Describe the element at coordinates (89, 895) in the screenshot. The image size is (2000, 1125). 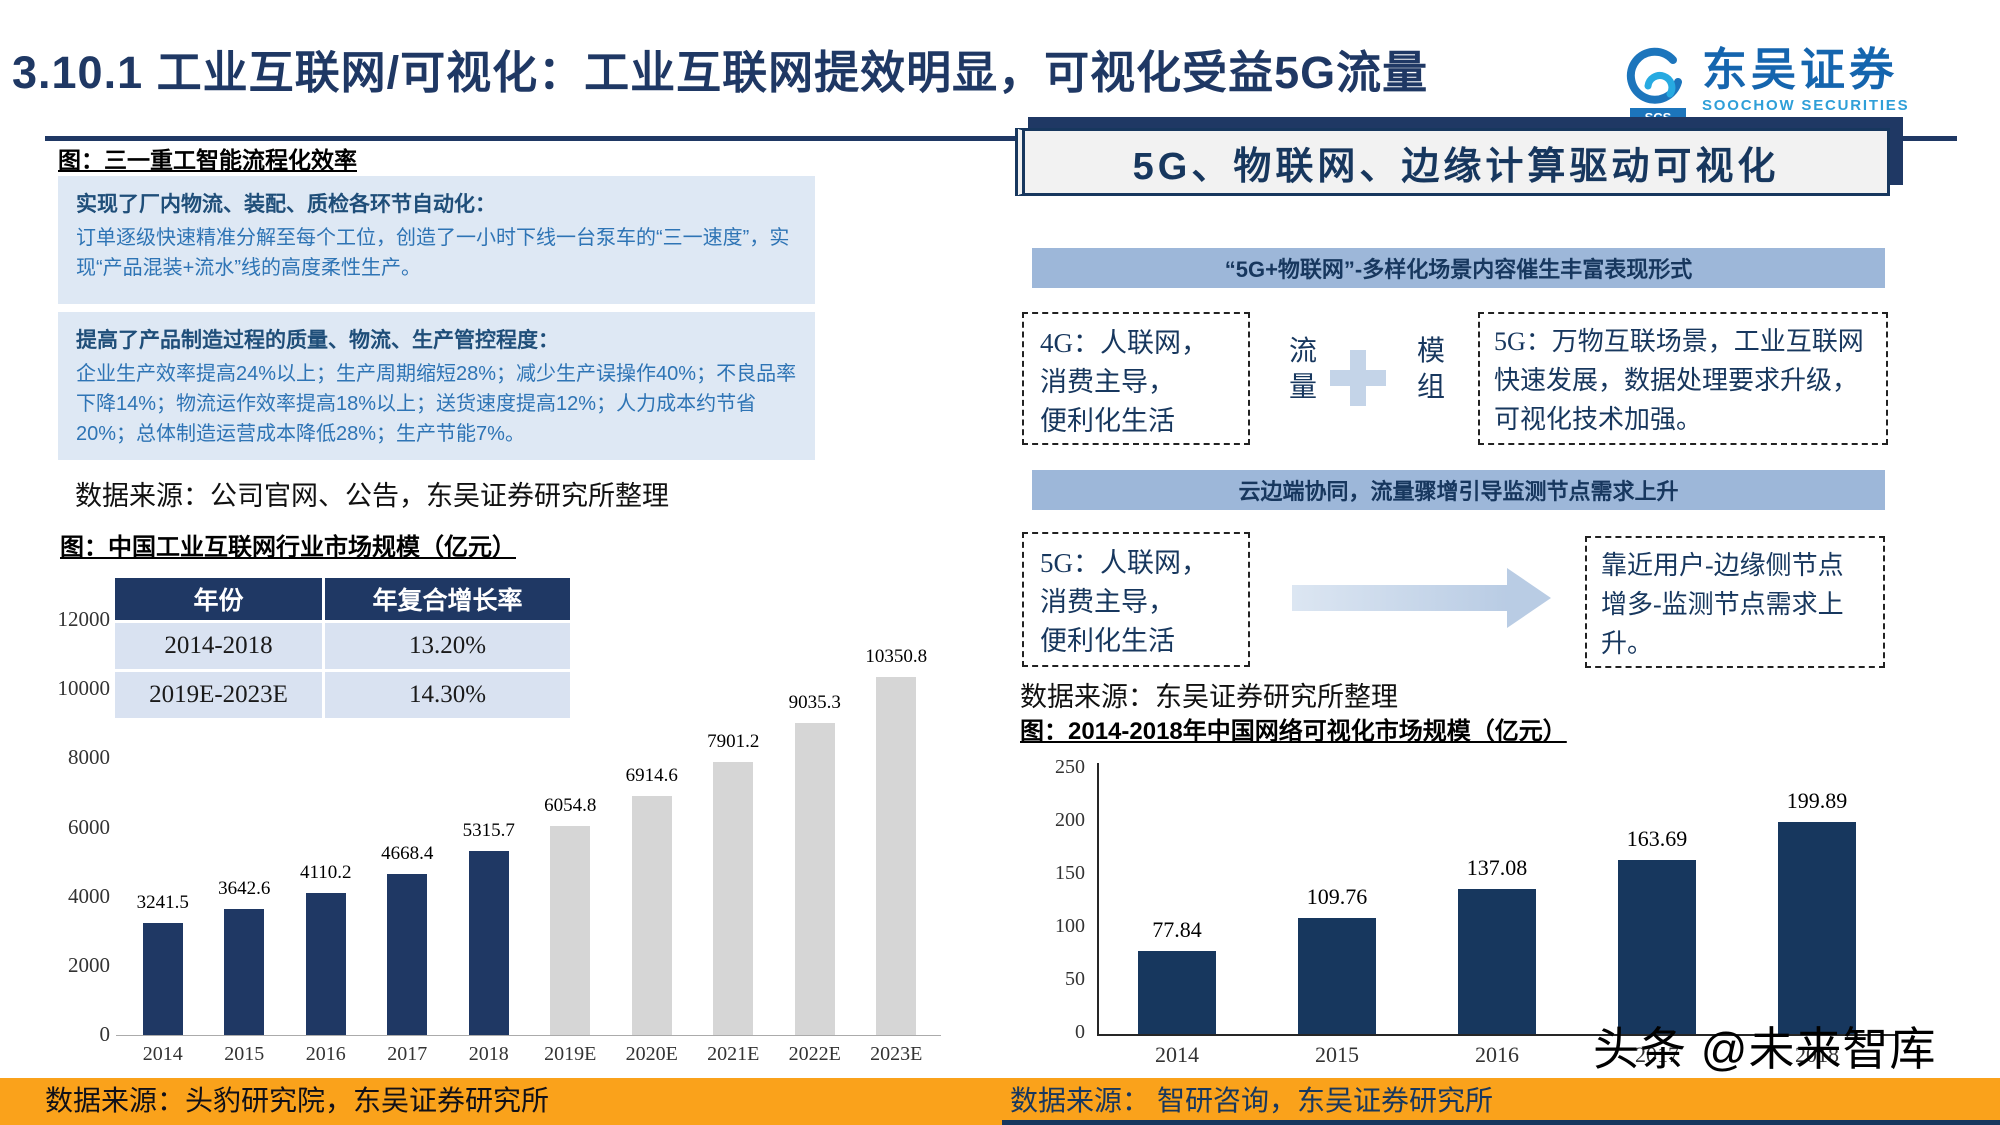
I see `y-axis-tick-label: 4000` at that location.